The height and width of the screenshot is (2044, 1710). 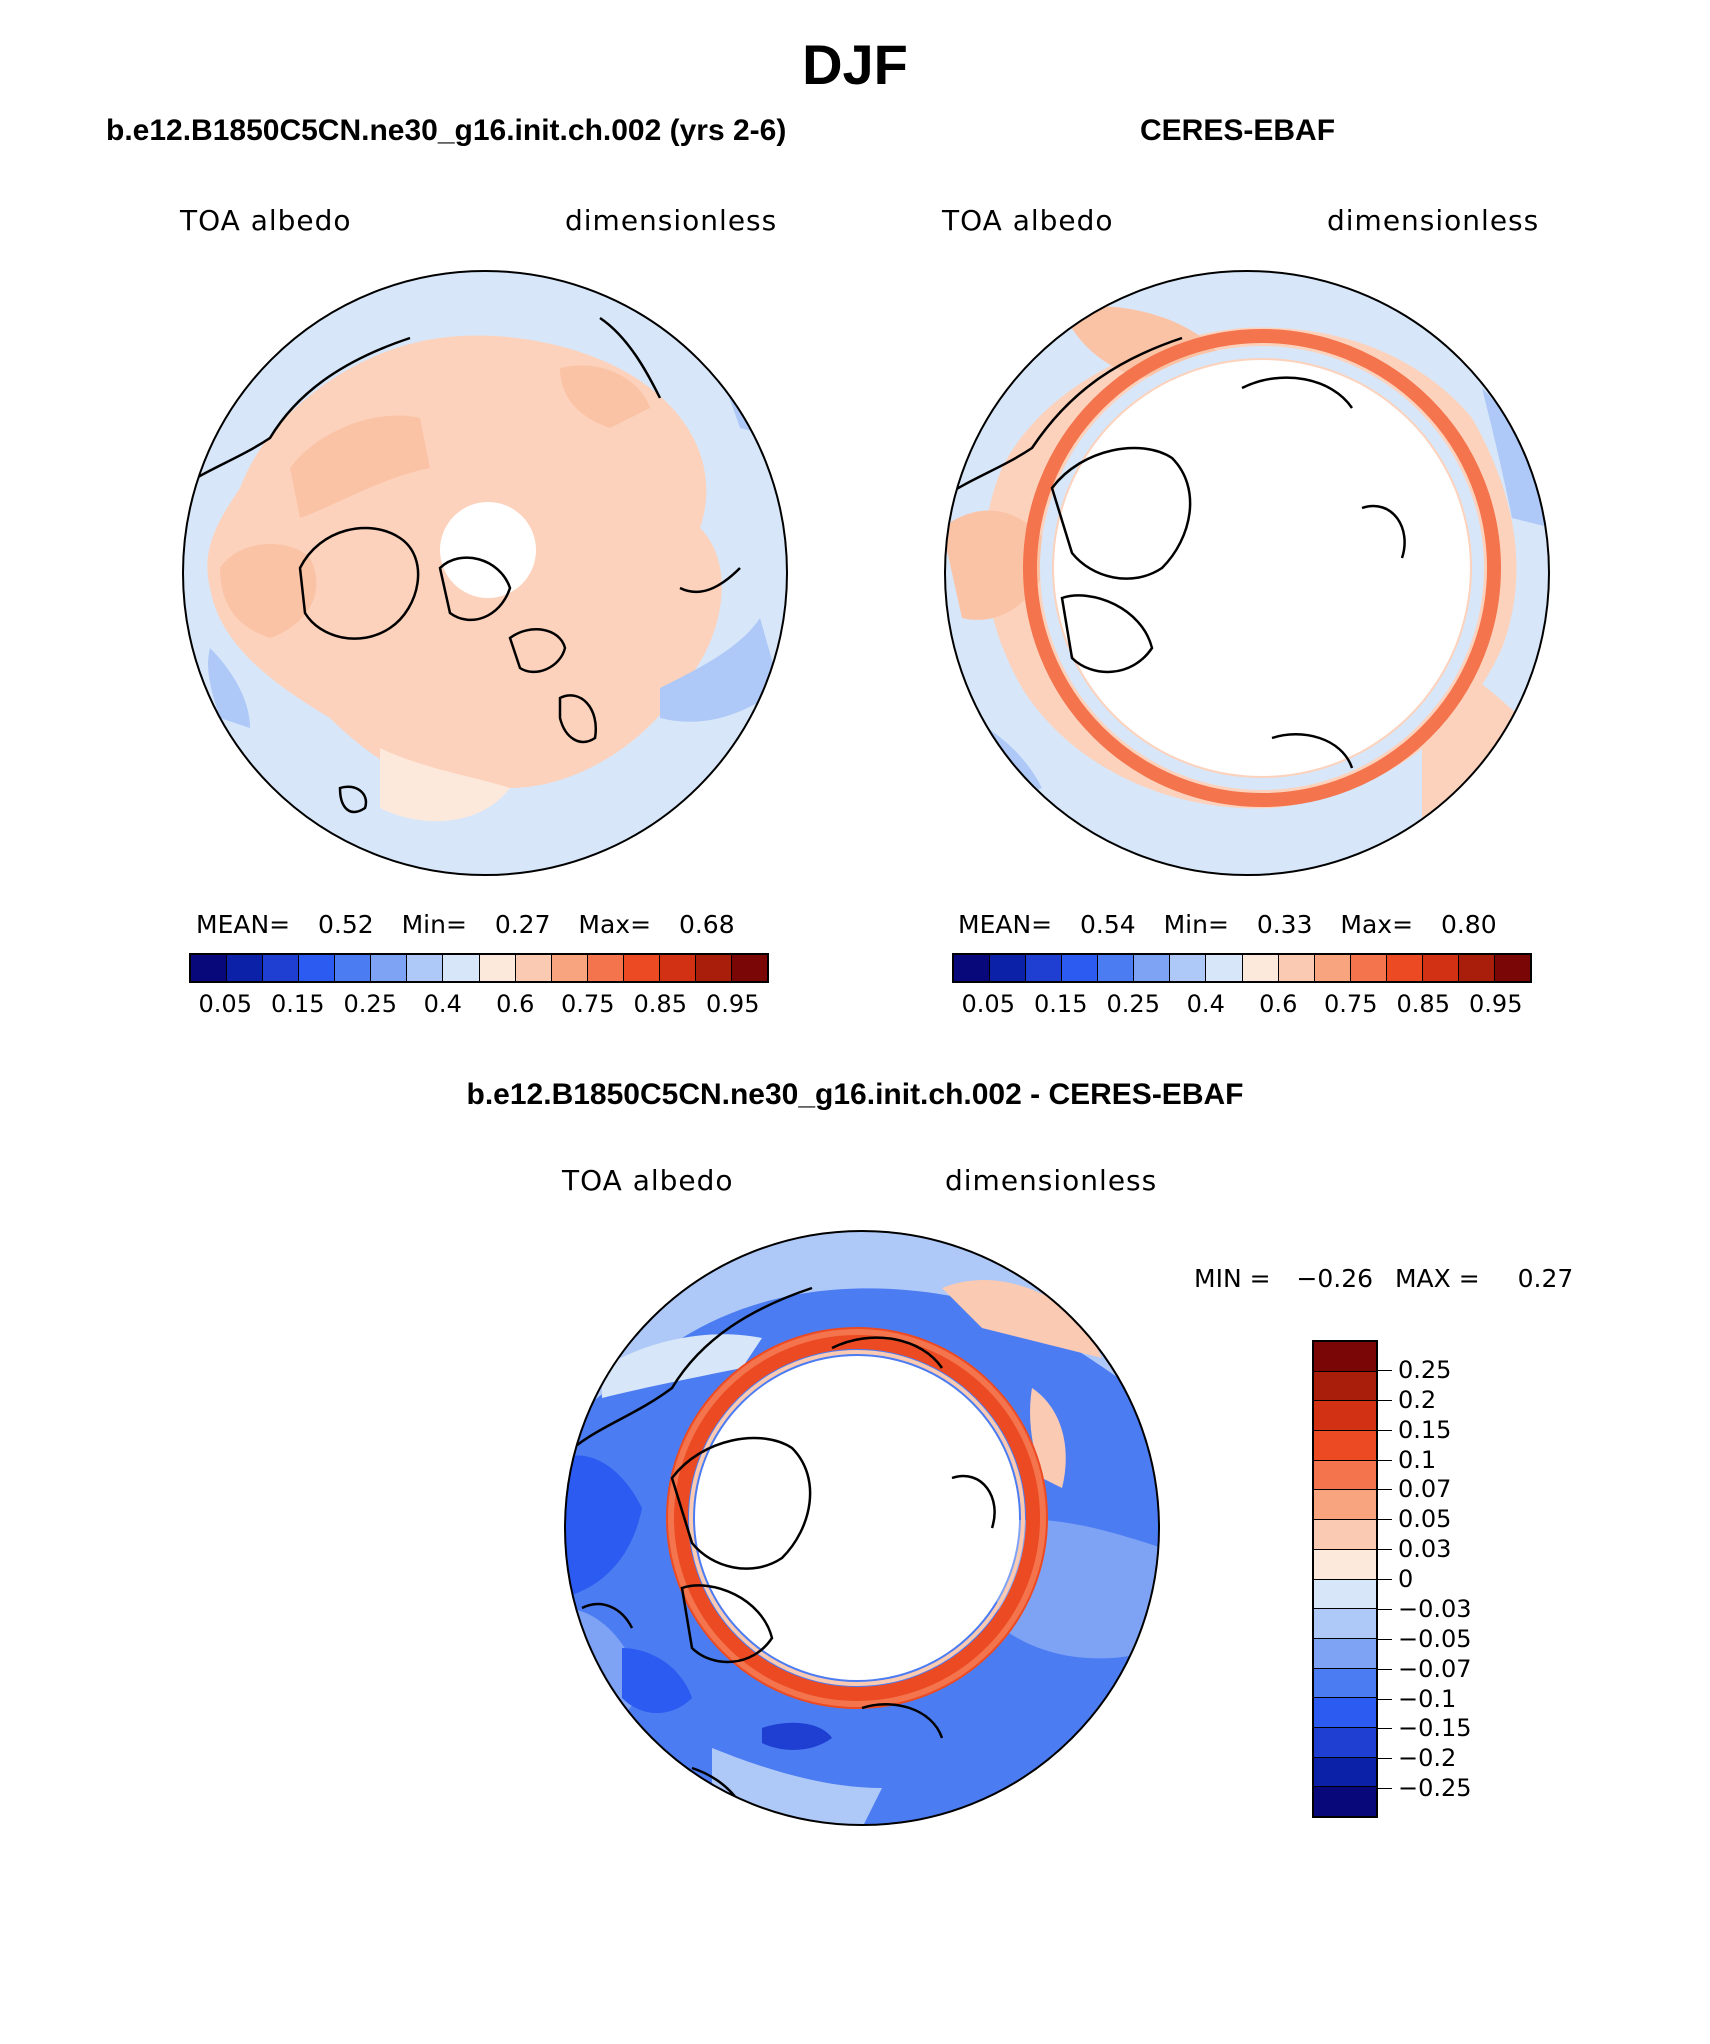 What do you see at coordinates (733, 1004) in the screenshot?
I see `model-colorbar-tick-label: 0.95` at bounding box center [733, 1004].